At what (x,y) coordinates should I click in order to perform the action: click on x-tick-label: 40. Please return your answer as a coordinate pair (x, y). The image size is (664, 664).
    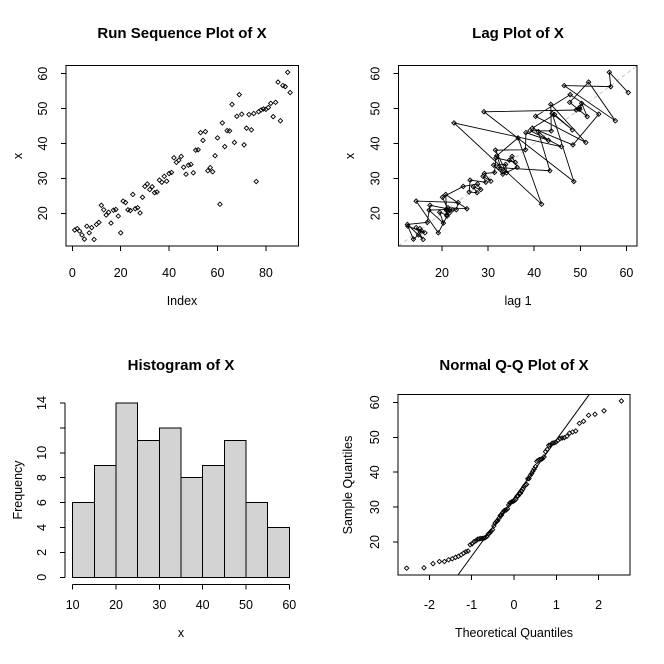
    Looking at the image, I should click on (169, 273).